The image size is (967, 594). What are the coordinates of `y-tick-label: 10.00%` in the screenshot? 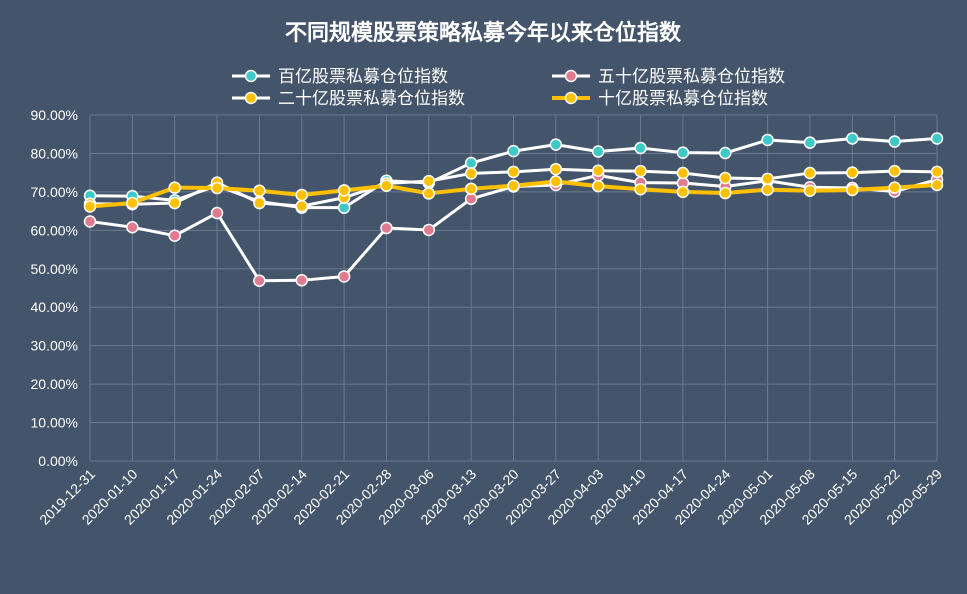 It's located at (54, 423).